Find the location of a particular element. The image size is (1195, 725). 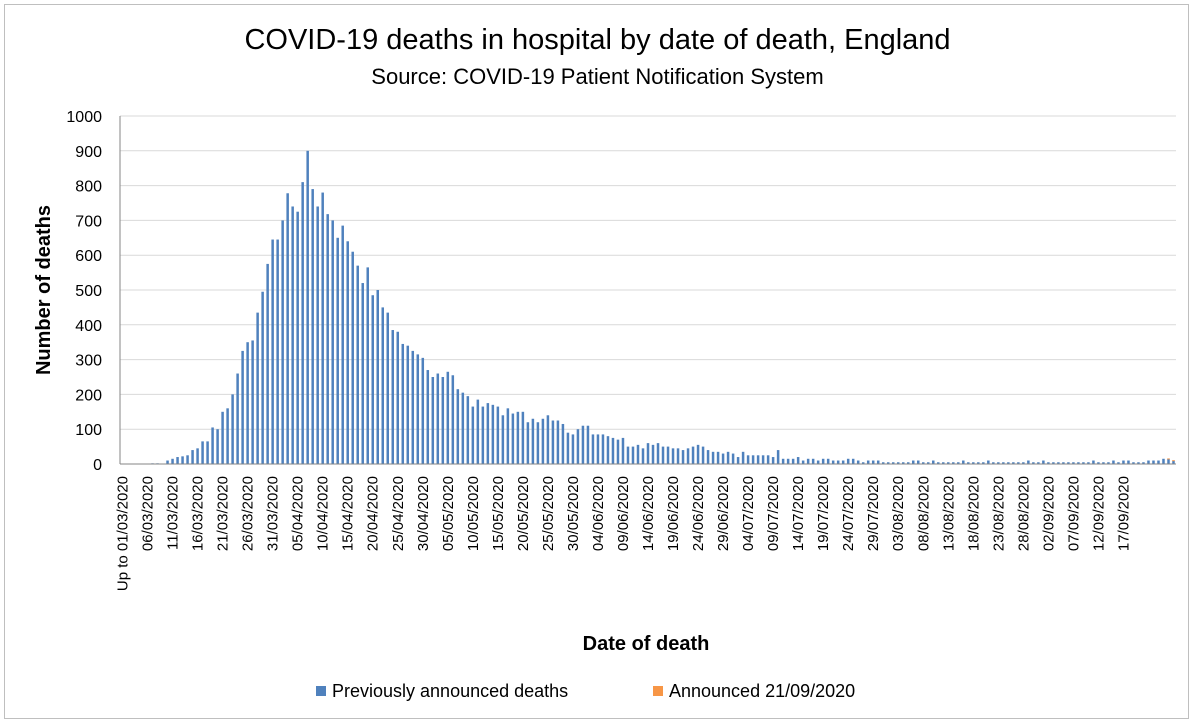

legend-label-announced: Announced 21/09/2020 is located at coordinates (762, 691).